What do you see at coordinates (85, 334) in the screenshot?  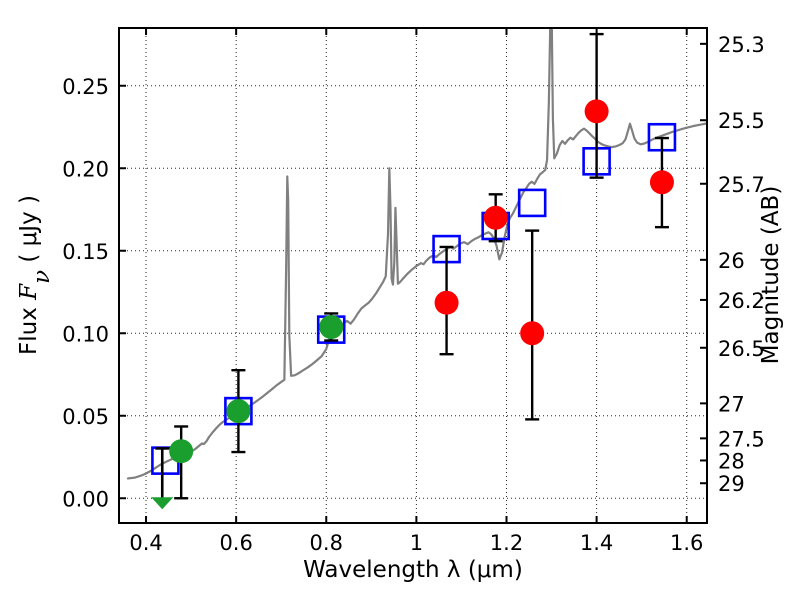 I see `y-tick-label-left: 0.10` at bounding box center [85, 334].